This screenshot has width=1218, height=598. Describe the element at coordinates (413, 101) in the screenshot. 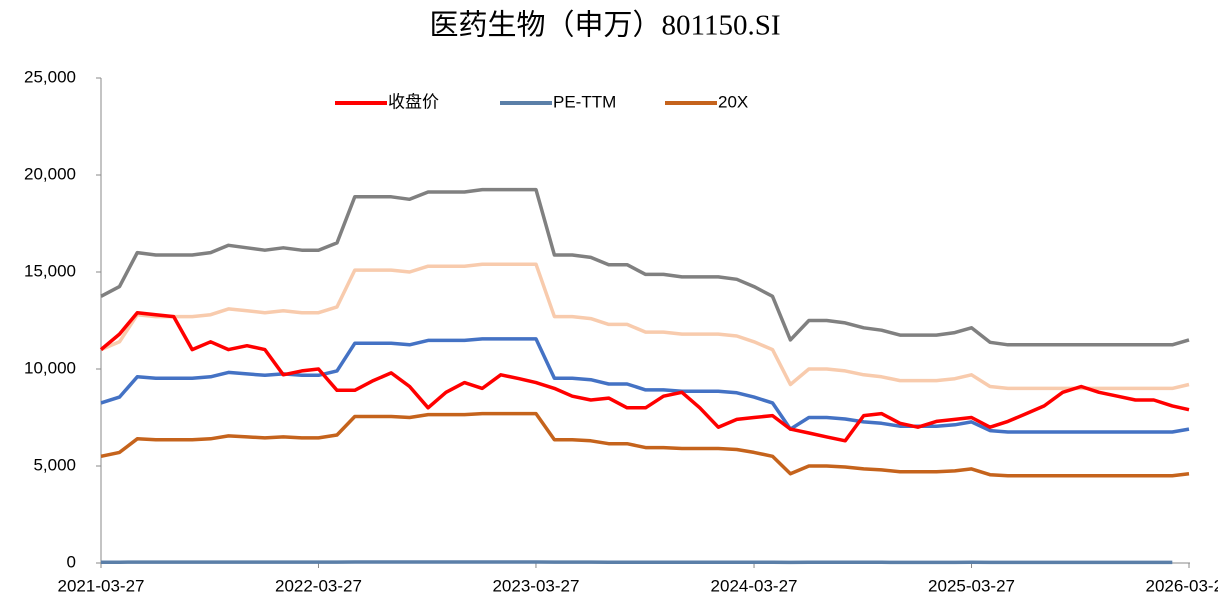

I see `legend-label: 收盘价` at that location.